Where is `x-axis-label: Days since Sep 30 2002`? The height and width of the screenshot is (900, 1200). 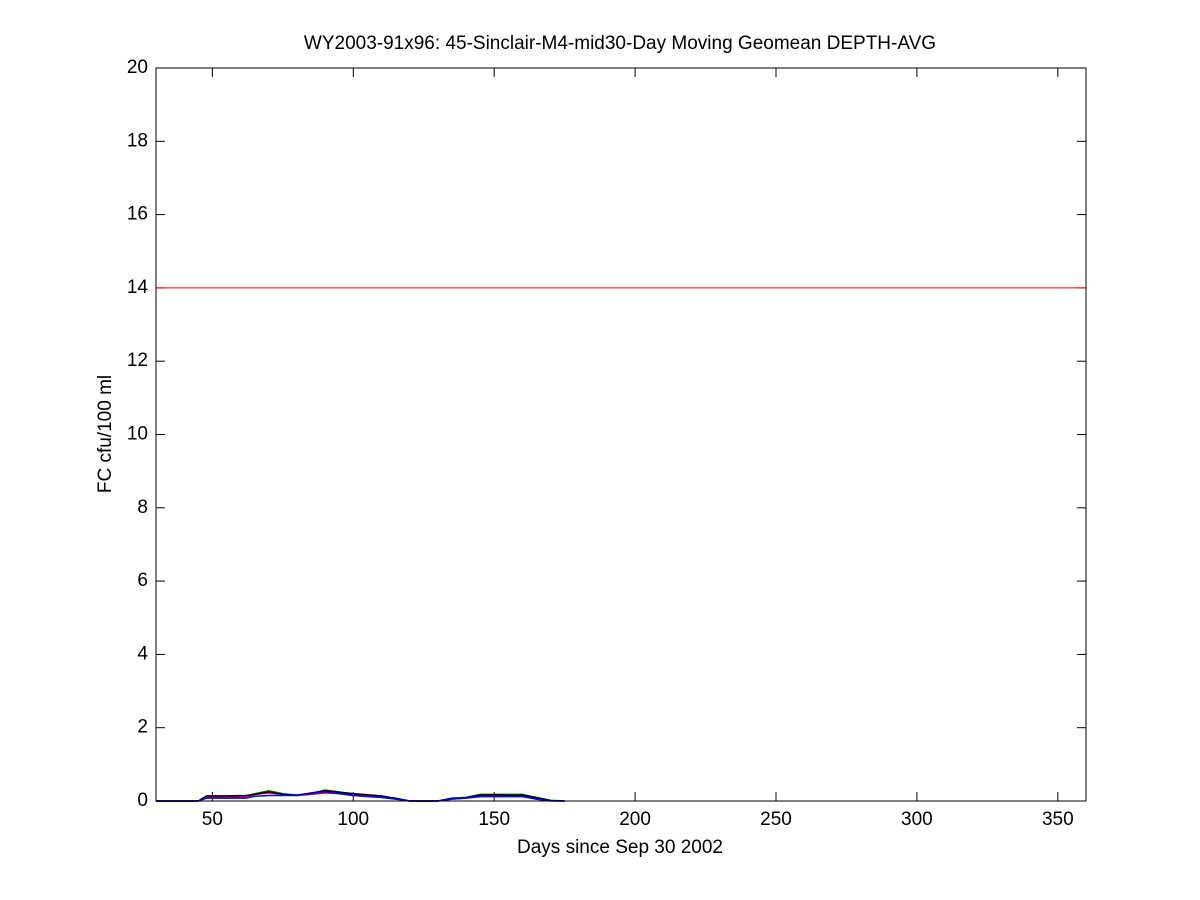
x-axis-label: Days since Sep 30 2002 is located at coordinates (620, 847).